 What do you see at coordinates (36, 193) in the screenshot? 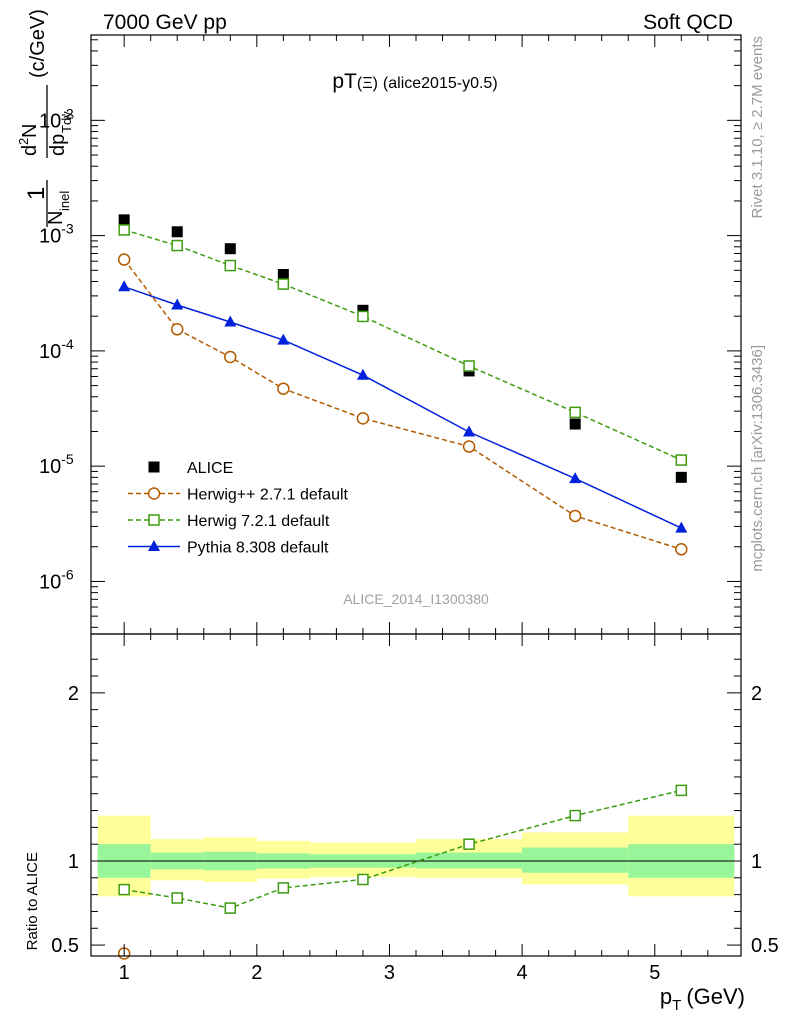
I see `svg-text: 1` at bounding box center [36, 193].